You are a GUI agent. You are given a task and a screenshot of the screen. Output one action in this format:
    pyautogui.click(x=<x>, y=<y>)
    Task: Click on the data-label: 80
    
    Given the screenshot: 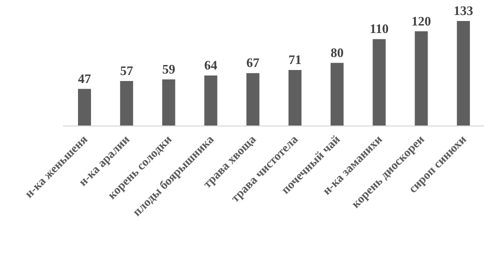 What is the action you would take?
    pyautogui.click(x=337, y=52)
    